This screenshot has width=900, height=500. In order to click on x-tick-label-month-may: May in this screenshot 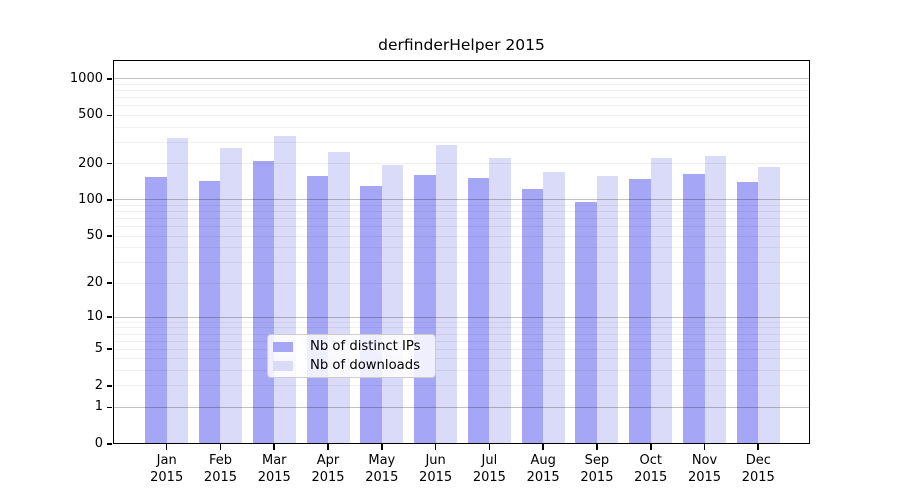, I will do `click(382, 460)`.